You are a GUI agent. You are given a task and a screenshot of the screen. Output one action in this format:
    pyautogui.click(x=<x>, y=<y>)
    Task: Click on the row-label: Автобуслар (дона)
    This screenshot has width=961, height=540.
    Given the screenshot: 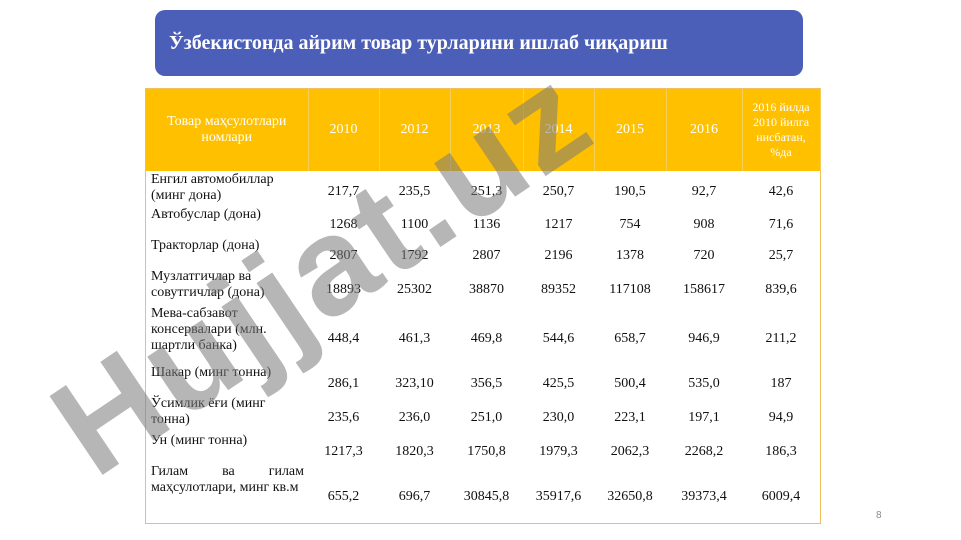 What is the action you would take?
    pyautogui.click(x=206, y=214)
    